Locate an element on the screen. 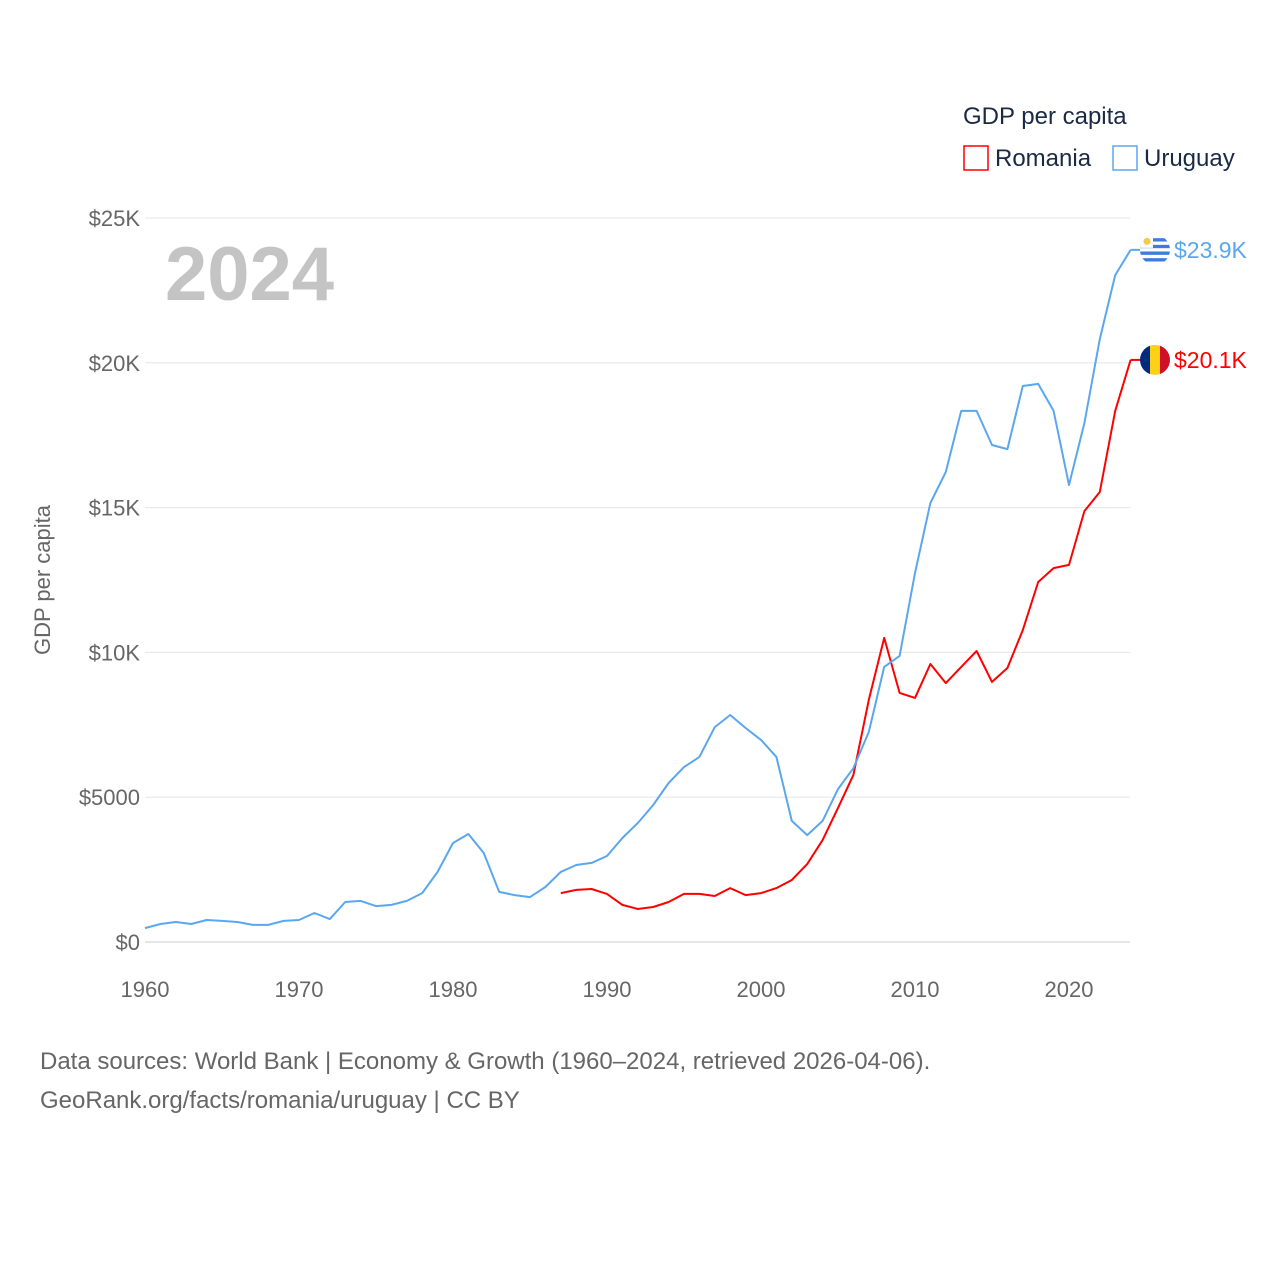  legend-swatch-uruguay is located at coordinates (1125, 158).